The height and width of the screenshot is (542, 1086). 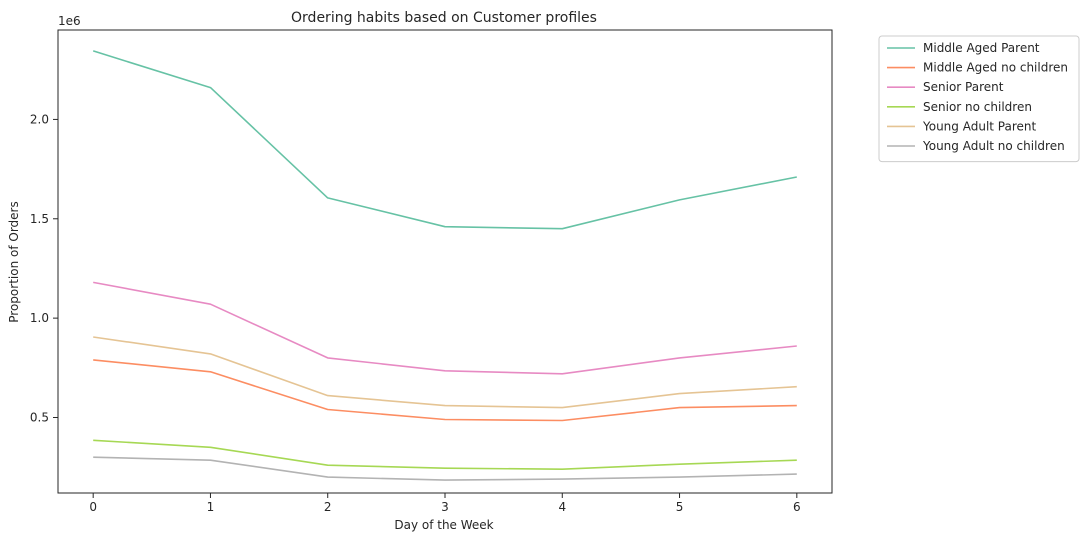 What do you see at coordinates (39, 119) in the screenshot?
I see `y-tick-label: 2.0` at bounding box center [39, 119].